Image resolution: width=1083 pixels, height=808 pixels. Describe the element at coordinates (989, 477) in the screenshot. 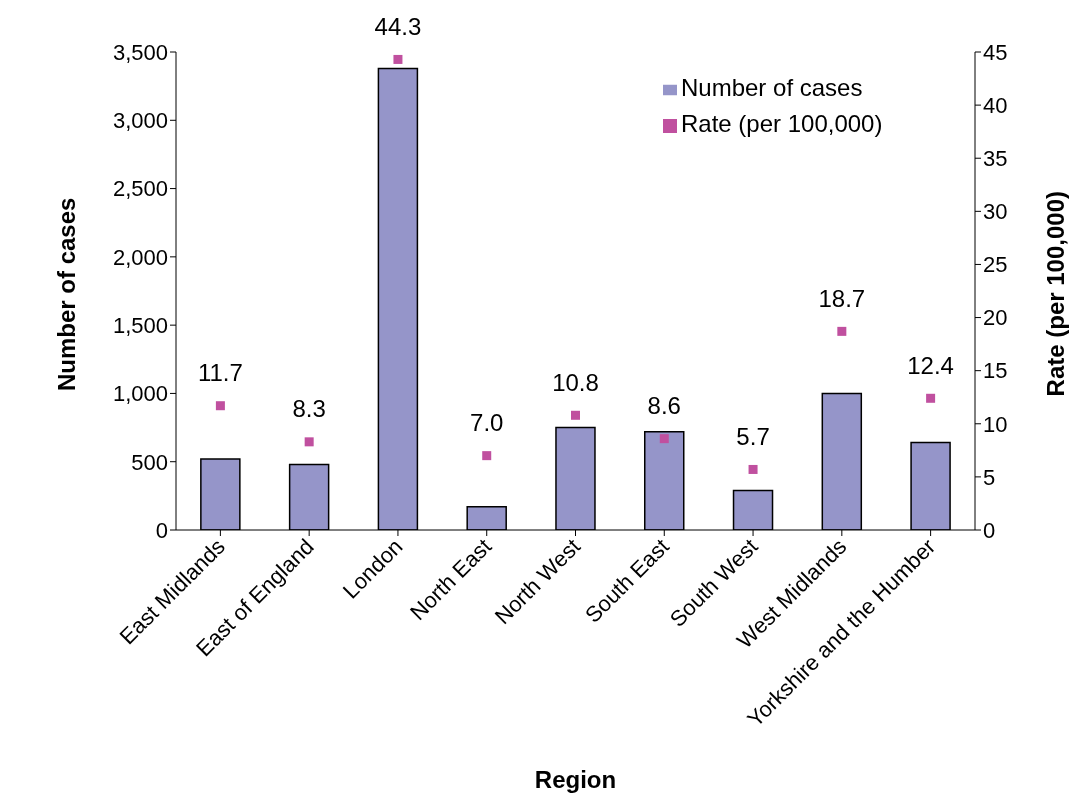

I see `y2-tick-label: 5` at that location.